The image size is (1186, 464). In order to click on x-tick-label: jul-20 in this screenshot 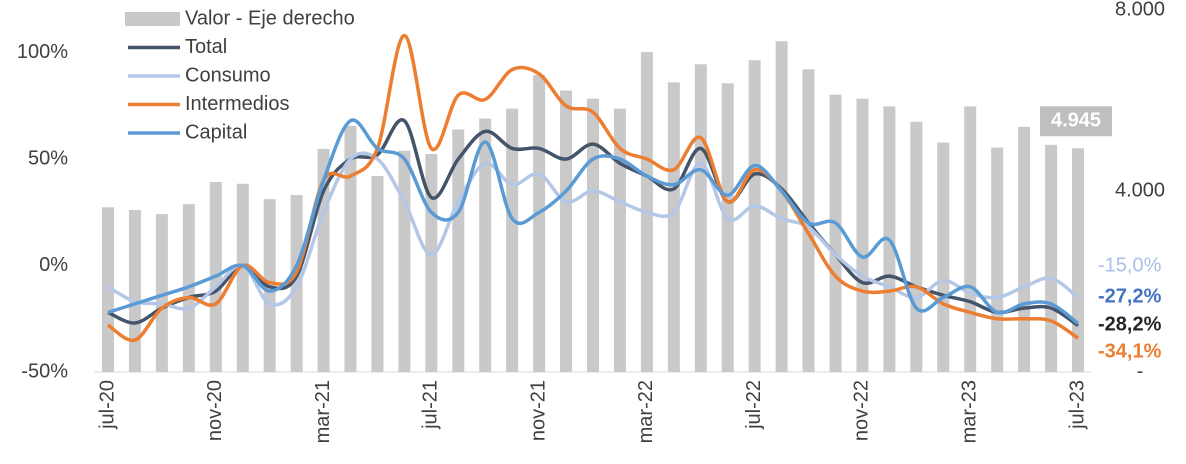, I will do `click(107, 405)`.